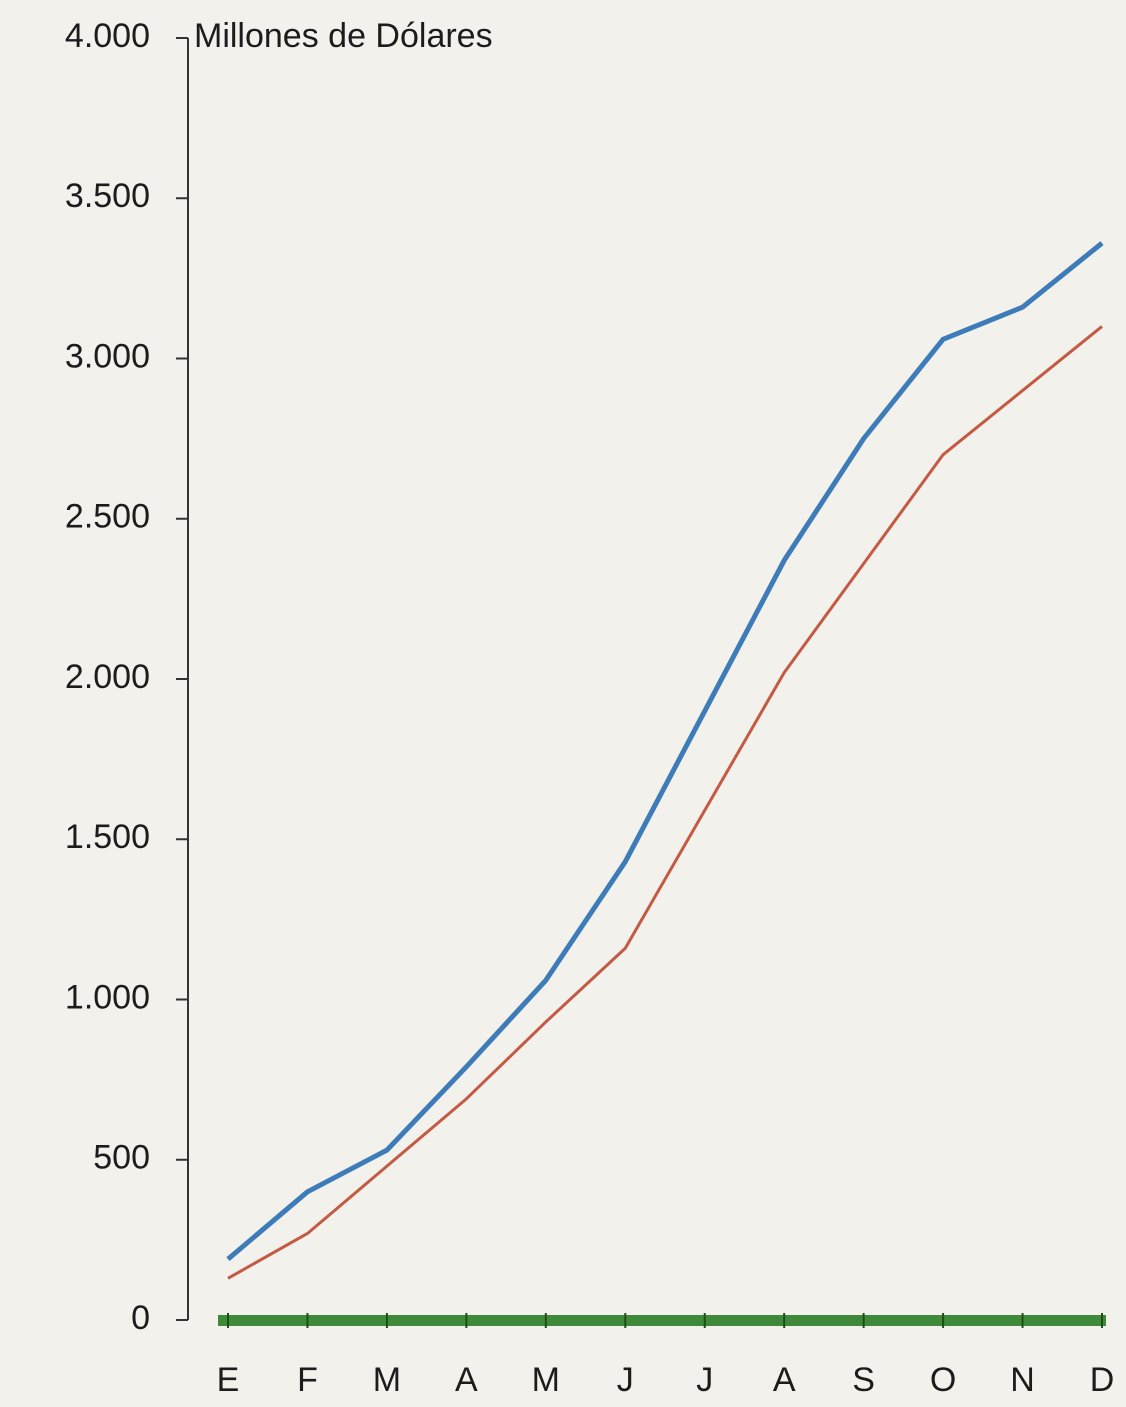 The width and height of the screenshot is (1126, 1407). Describe the element at coordinates (1022, 1380) in the screenshot. I see `x-tick-label: N` at that location.